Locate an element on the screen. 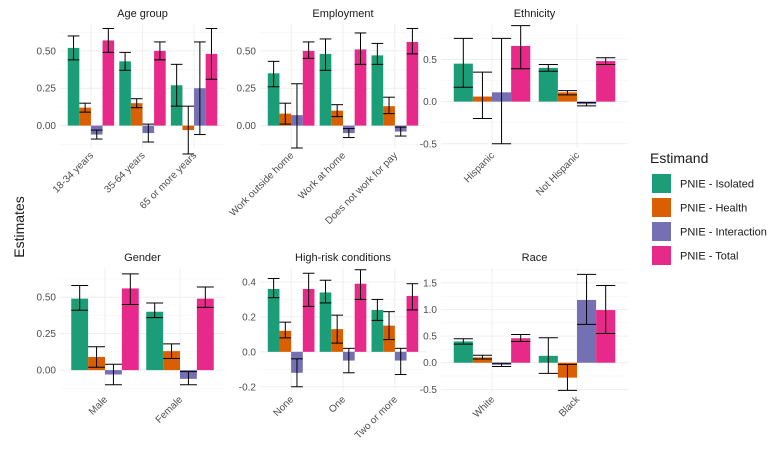 The height and width of the screenshot is (451, 772). panel-gender: Gender 0.00 0.25 0.50 Male Female is located at coordinates (131, 339).